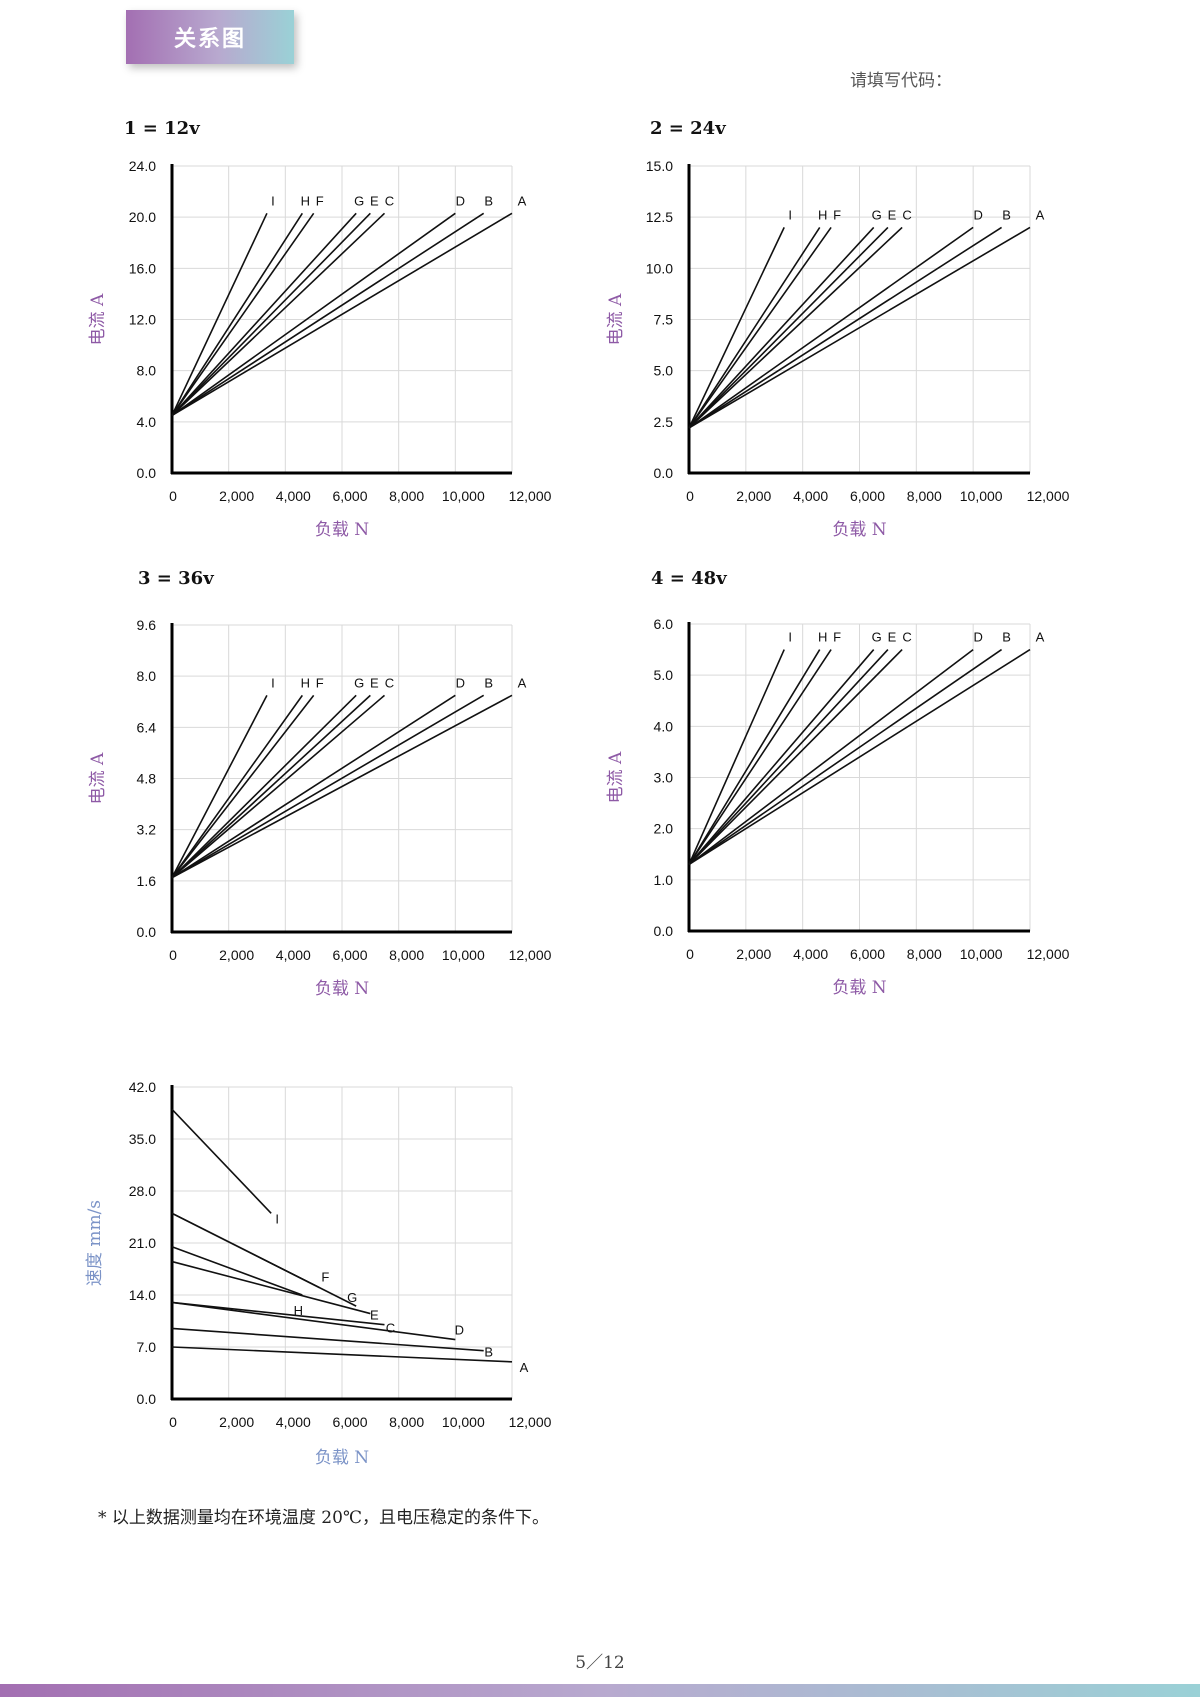  I want to click on bottom-bar, so click(600, 1690).